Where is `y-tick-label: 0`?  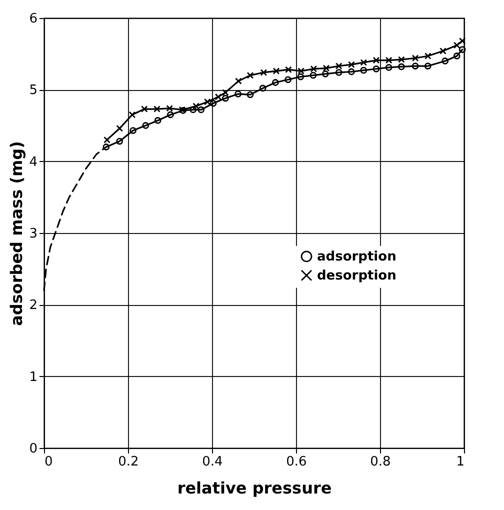 y-tick-label: 0 is located at coordinates (33, 449).